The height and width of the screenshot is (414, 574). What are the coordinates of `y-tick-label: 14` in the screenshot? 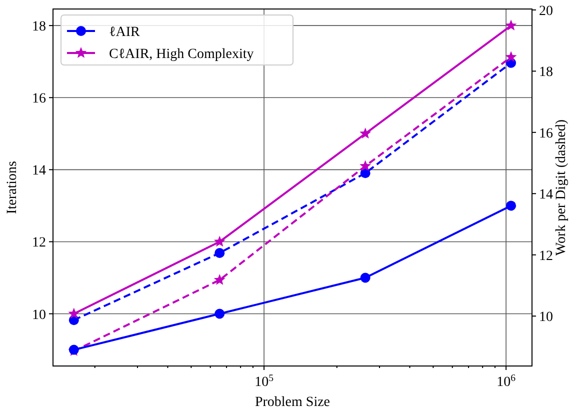 It's located at (39, 171).